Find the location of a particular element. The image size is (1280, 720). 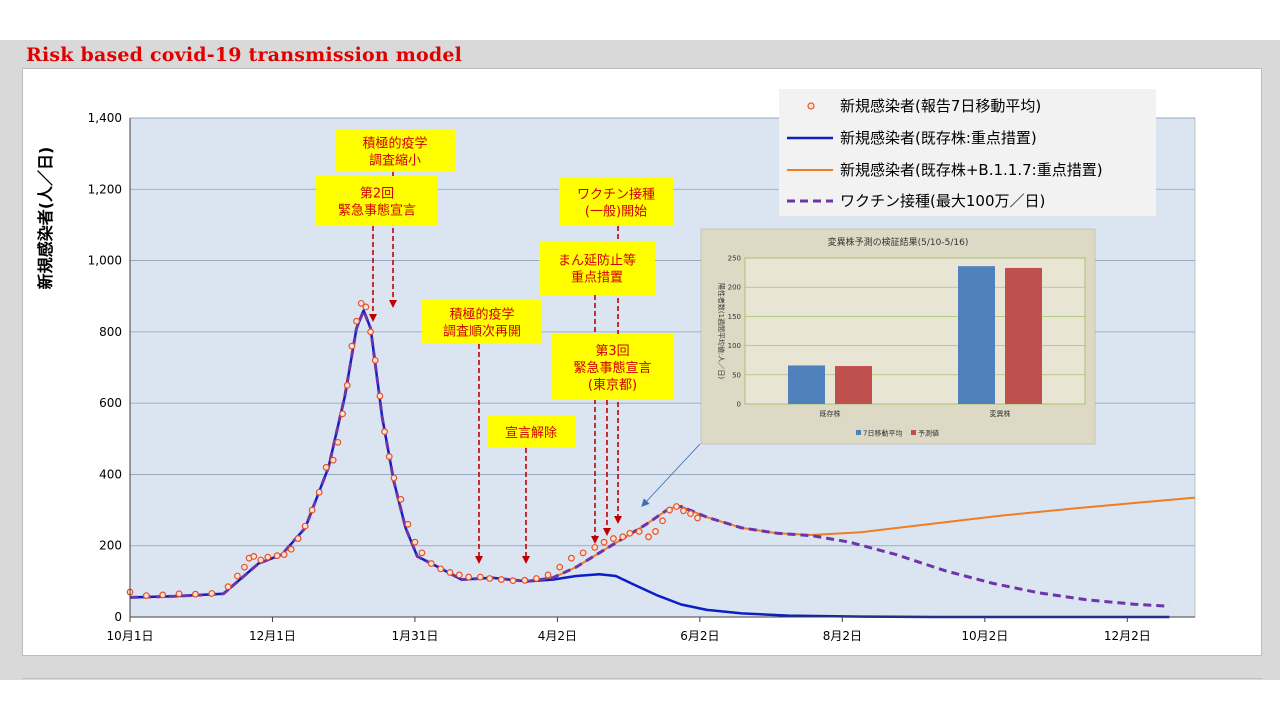

x-tick-label: 10月1日 is located at coordinates (130, 636).